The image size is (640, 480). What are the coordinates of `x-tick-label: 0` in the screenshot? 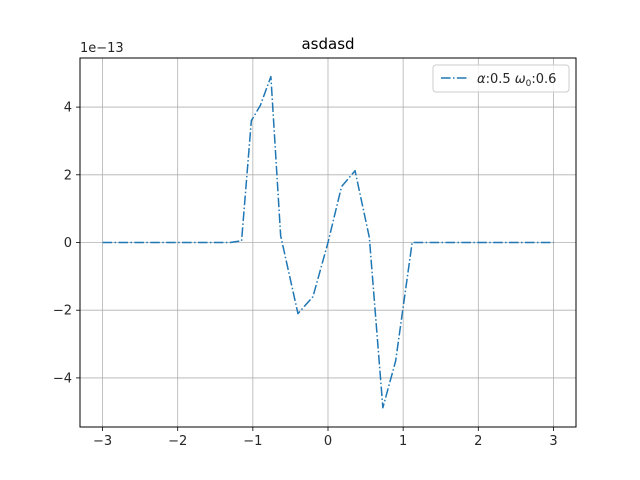 It's located at (328, 441).